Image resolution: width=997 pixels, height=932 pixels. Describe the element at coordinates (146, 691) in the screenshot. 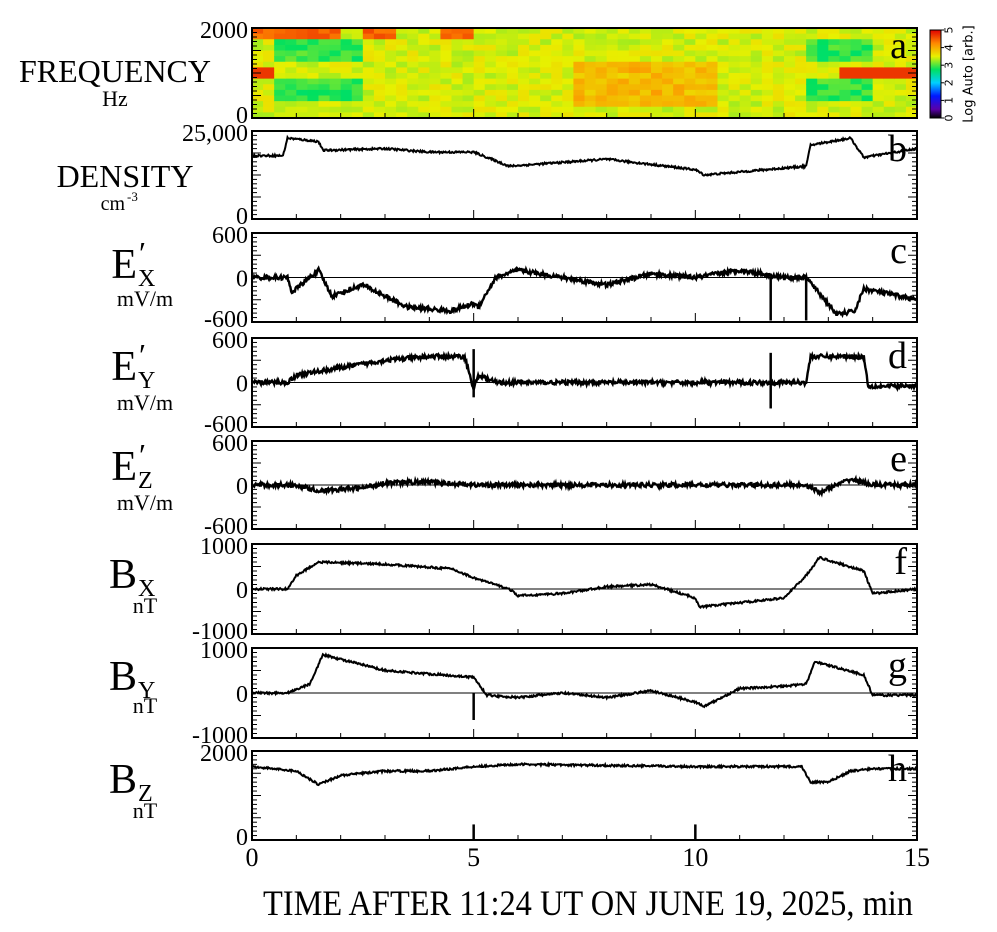

I see `panel-label-subscript: Y` at that location.